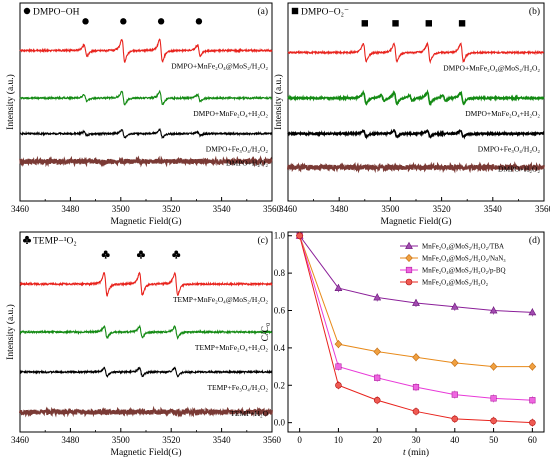  What do you see at coordinates (55, 242) in the screenshot?
I see `panel-title: TEMP−¹O₂` at bounding box center [55, 242].